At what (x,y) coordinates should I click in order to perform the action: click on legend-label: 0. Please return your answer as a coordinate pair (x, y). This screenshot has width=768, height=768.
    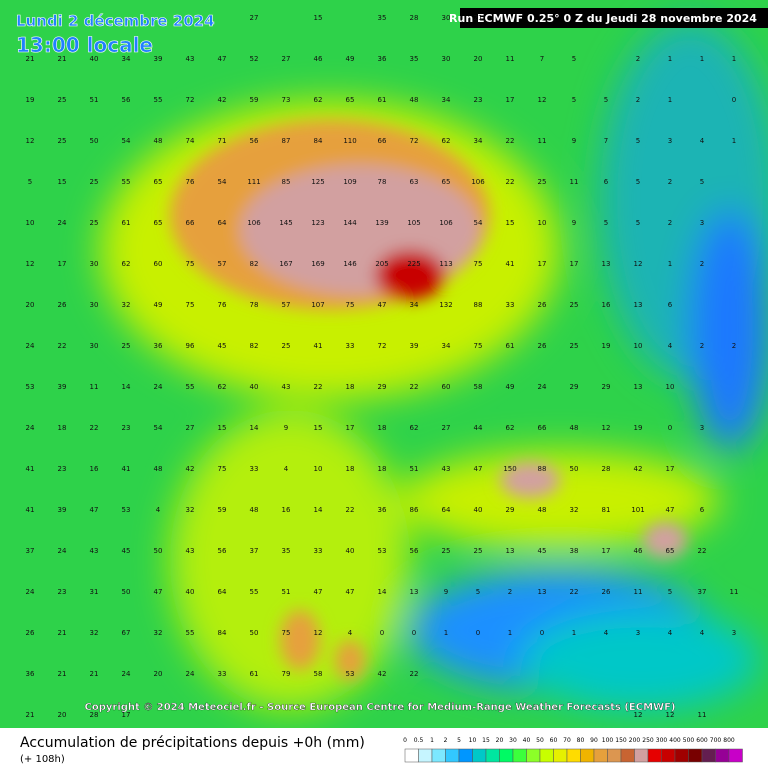
    Looking at the image, I should click on (405, 740).